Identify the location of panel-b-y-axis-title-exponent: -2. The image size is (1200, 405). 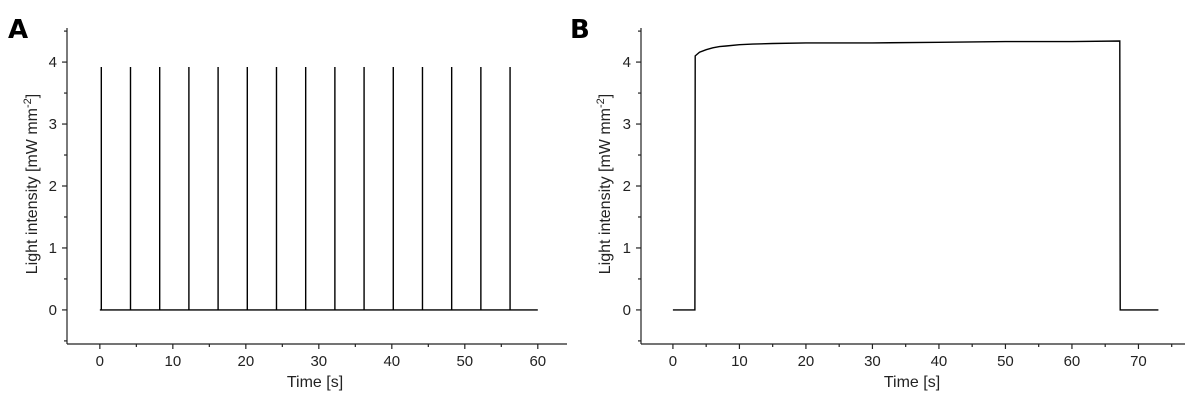
(601, 103).